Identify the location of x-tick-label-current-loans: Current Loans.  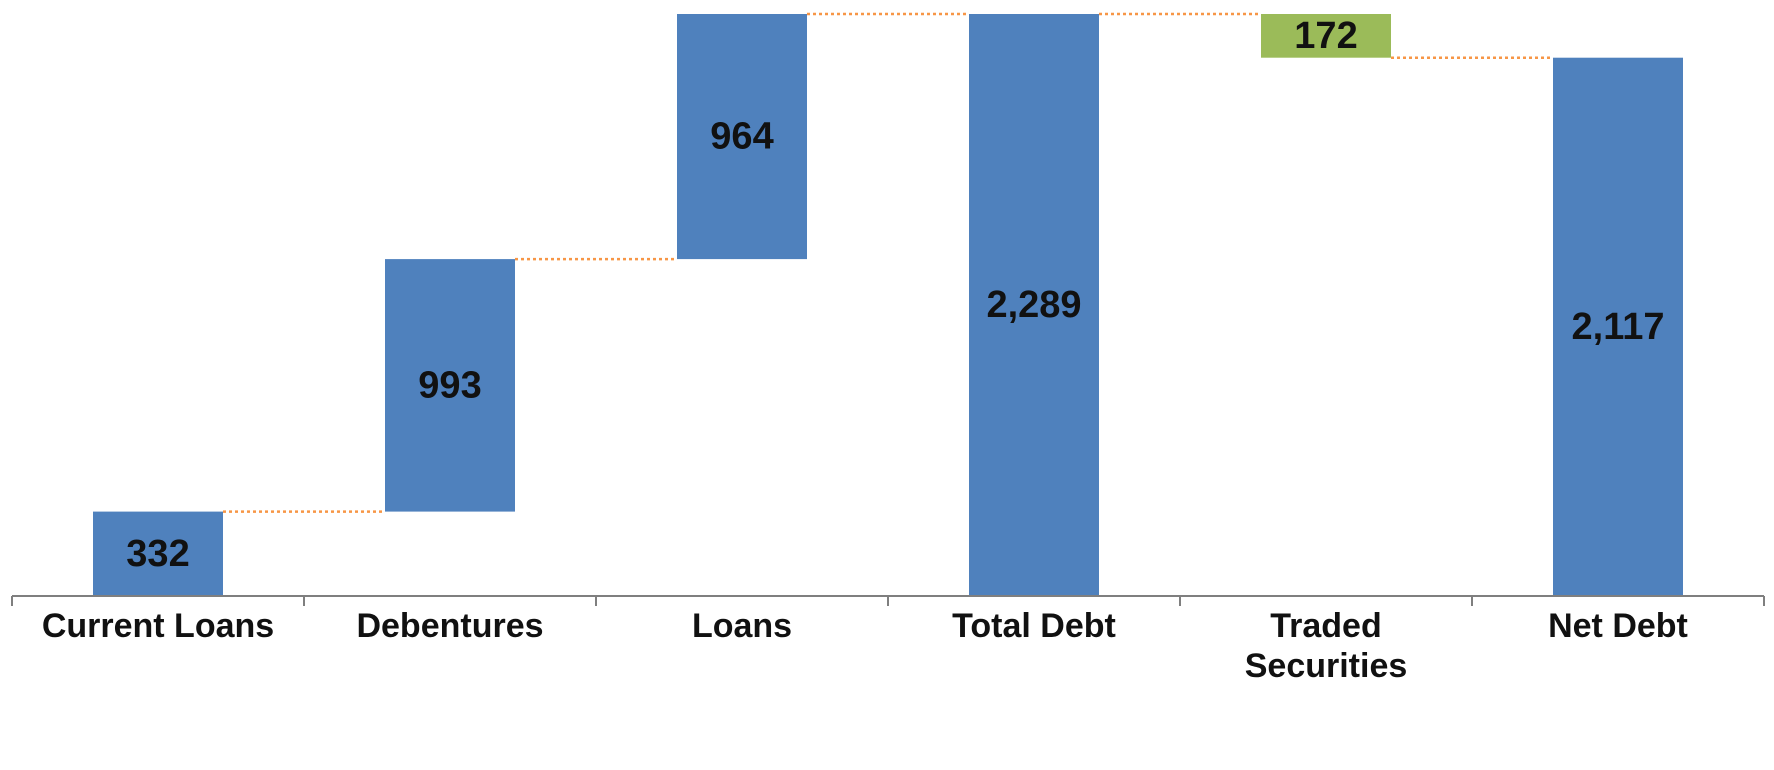
(158, 626).